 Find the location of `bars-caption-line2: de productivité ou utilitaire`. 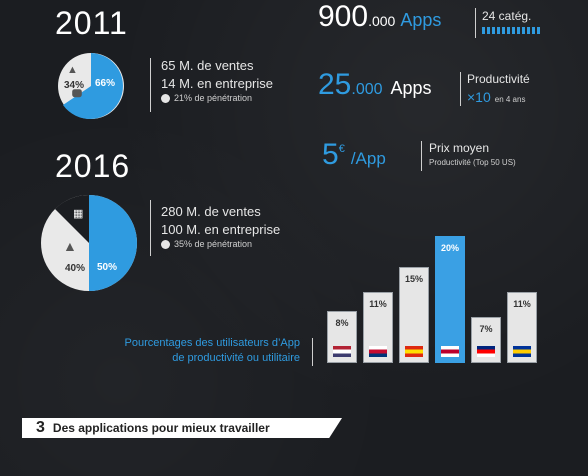

bars-caption-line2: de productivité ou utilitaire is located at coordinates (236, 358).